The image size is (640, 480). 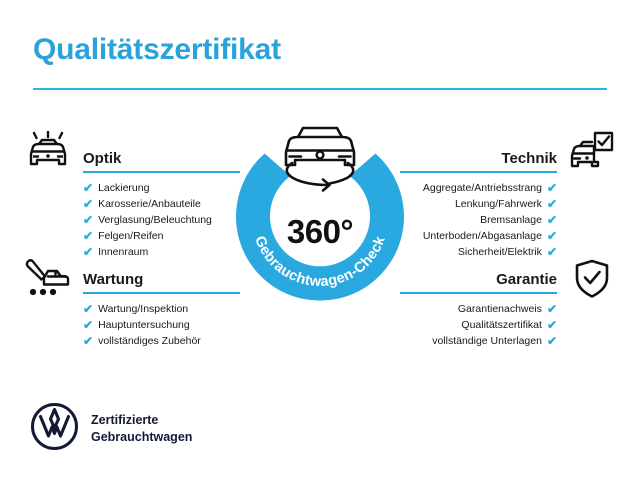 I want to click on list-item: ✔ Hauptuntersuchung, so click(x=161, y=325).